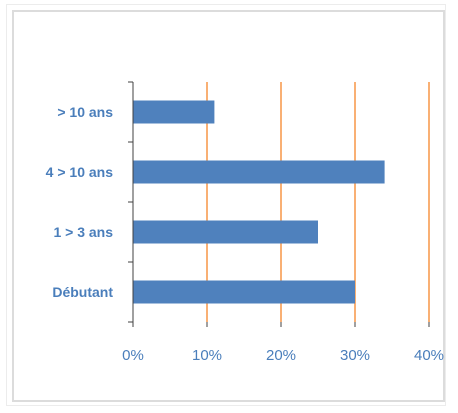 The height and width of the screenshot is (413, 458). Describe the element at coordinates (133, 355) in the screenshot. I see `x-tick-label: 0%` at that location.